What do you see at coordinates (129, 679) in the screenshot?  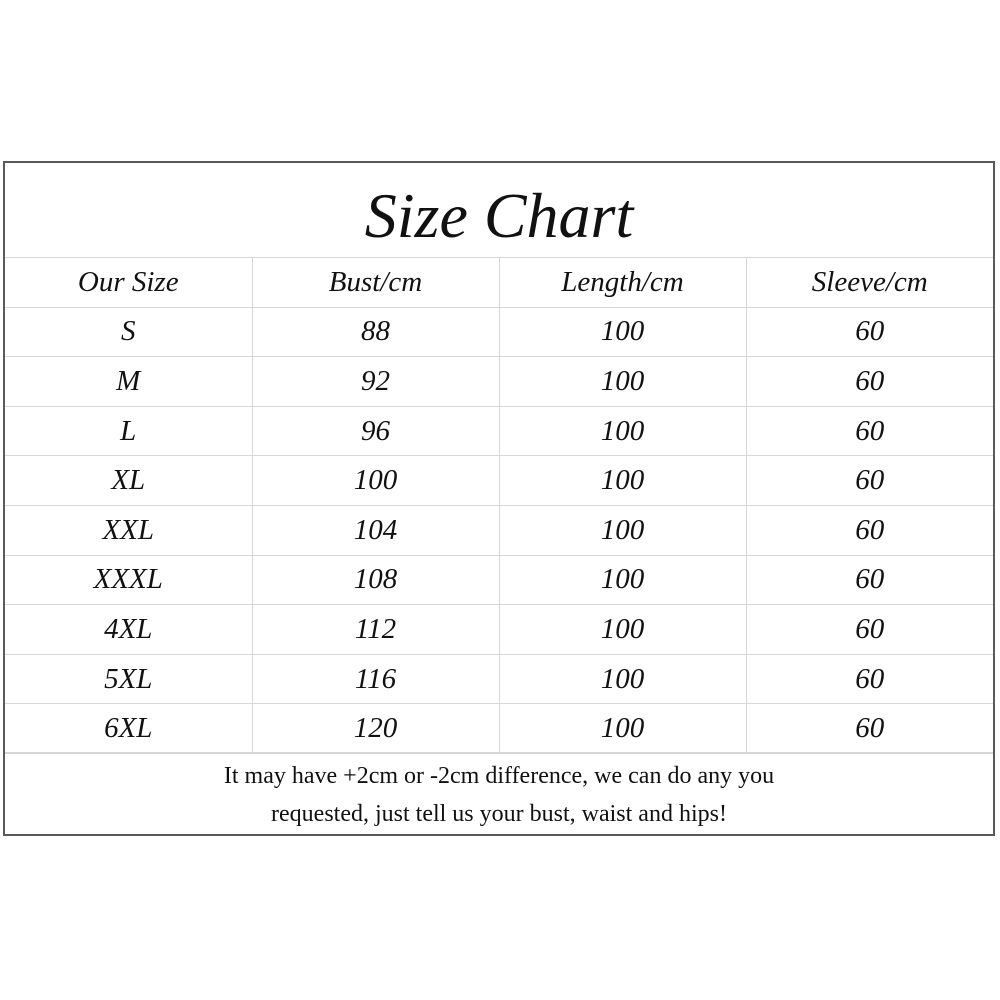 I see `table-cell: 5XL` at bounding box center [129, 679].